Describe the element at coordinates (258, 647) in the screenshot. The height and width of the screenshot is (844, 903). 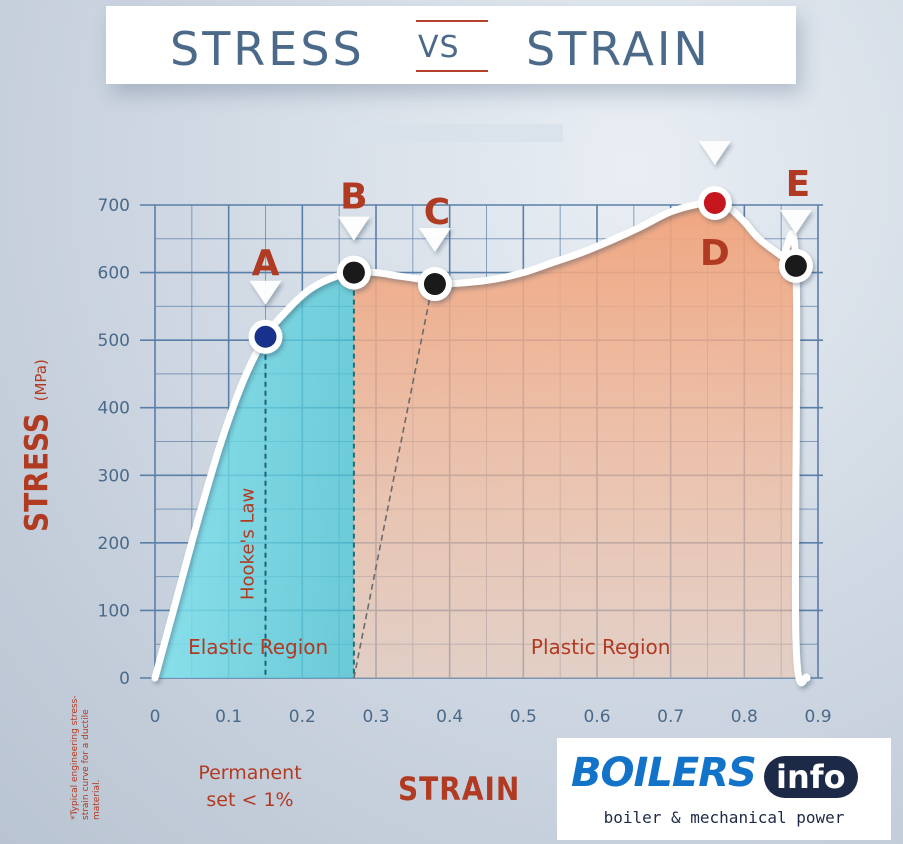
I see `elastic-region-label: Elastic Region` at that location.